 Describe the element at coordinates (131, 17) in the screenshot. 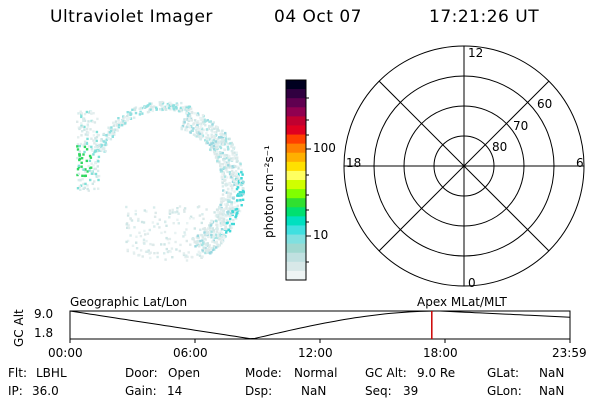

I see `instrument-title: Ultraviolet Imager` at that location.